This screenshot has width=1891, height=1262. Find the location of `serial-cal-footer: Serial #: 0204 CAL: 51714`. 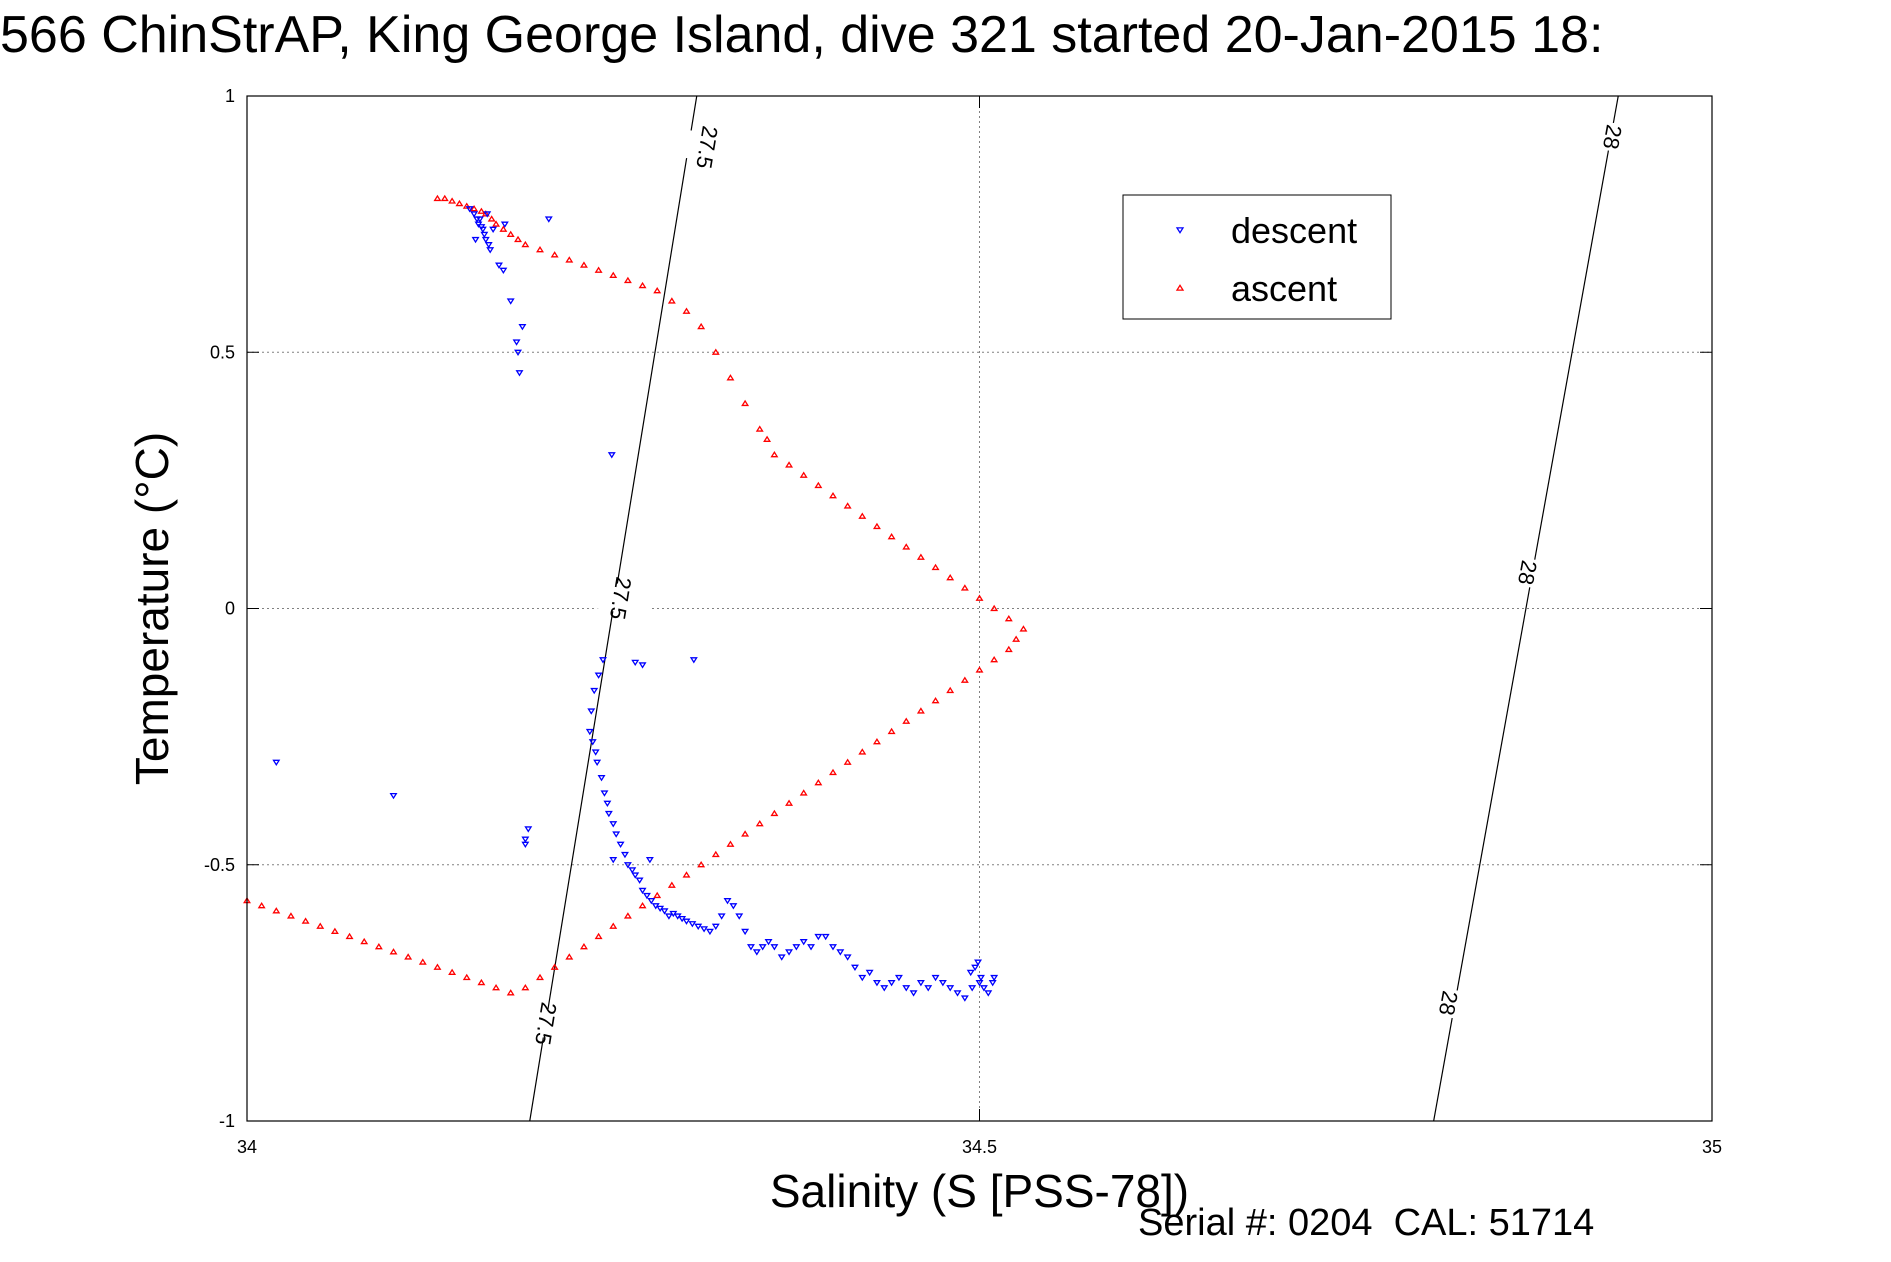

serial-cal-footer: Serial #: 0204 CAL: 51714 is located at coordinates (1366, 1223).